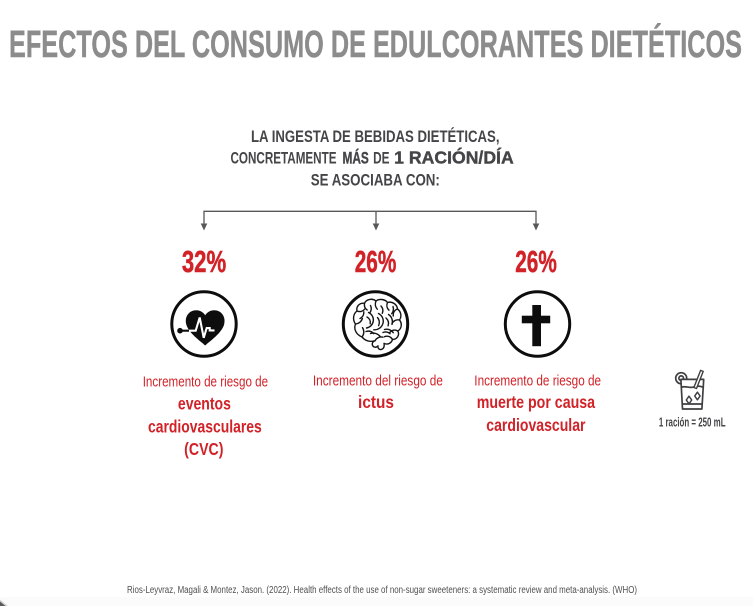  I want to click on svg-text: cardiovascular, so click(535, 425).